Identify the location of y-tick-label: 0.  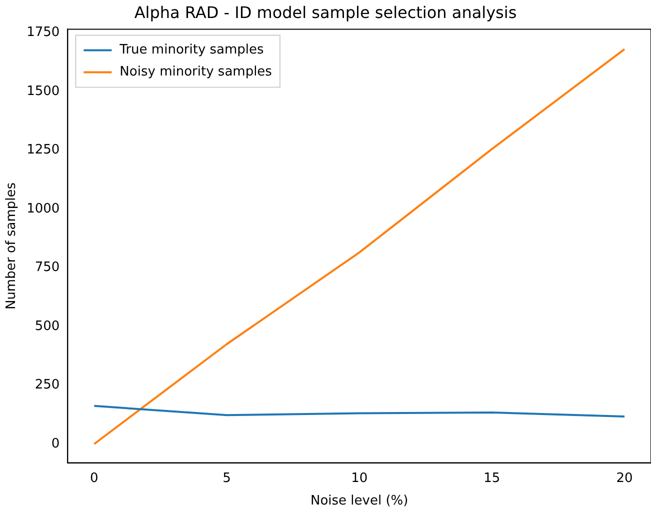
(55, 444).